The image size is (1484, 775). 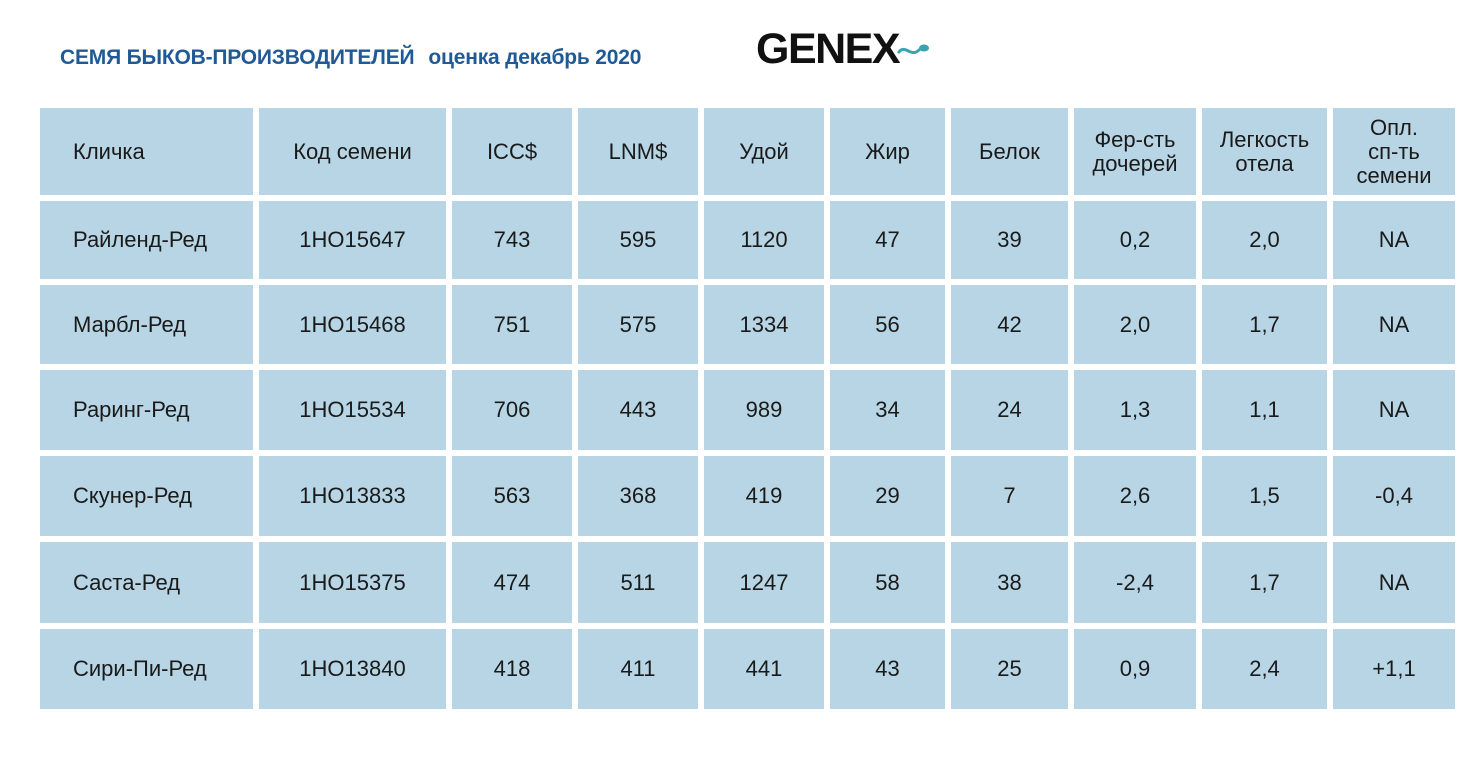 I want to click on bull-name-cell: Сири-Пи-Ред, so click(x=146, y=669).